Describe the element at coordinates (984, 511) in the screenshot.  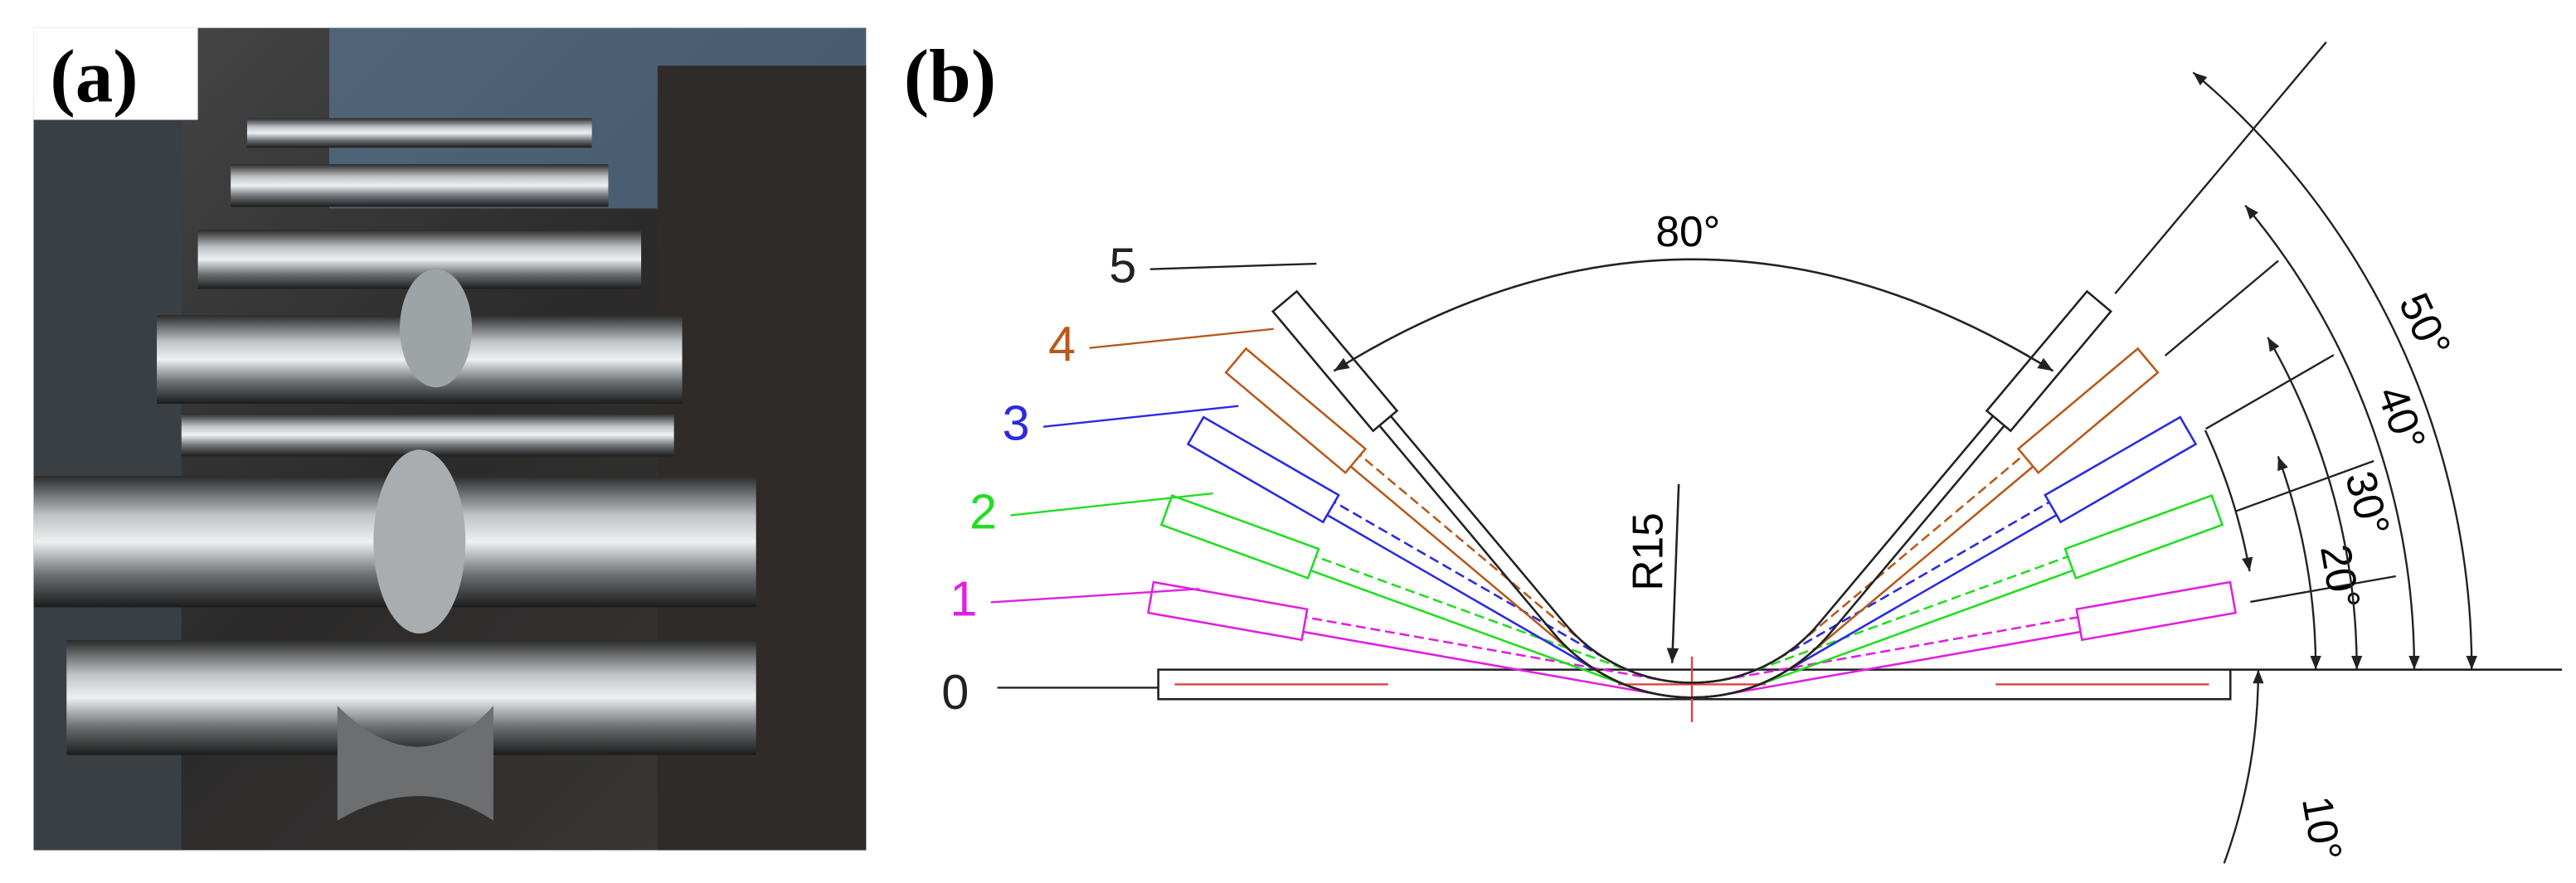
I see `stage-label: 2` at that location.